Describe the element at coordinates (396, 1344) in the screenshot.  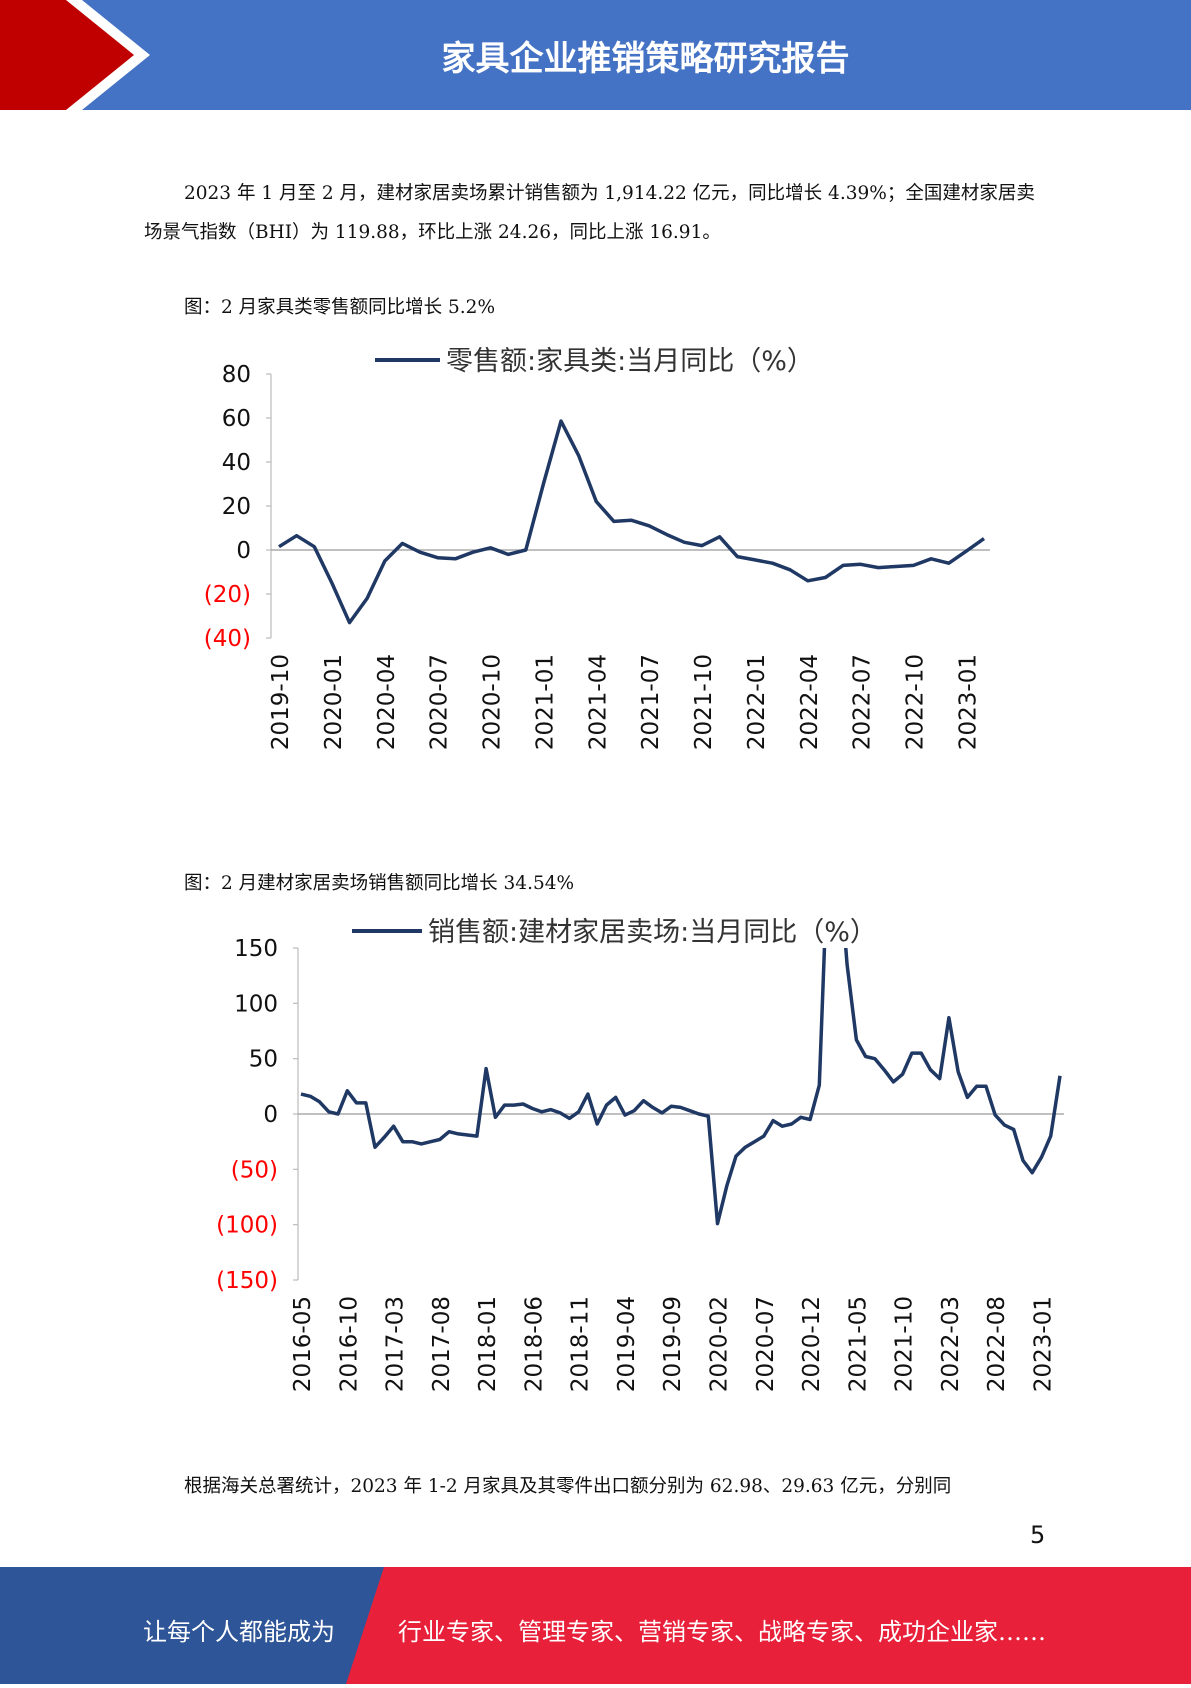
I see `x-tick-label: 2017-03` at that location.